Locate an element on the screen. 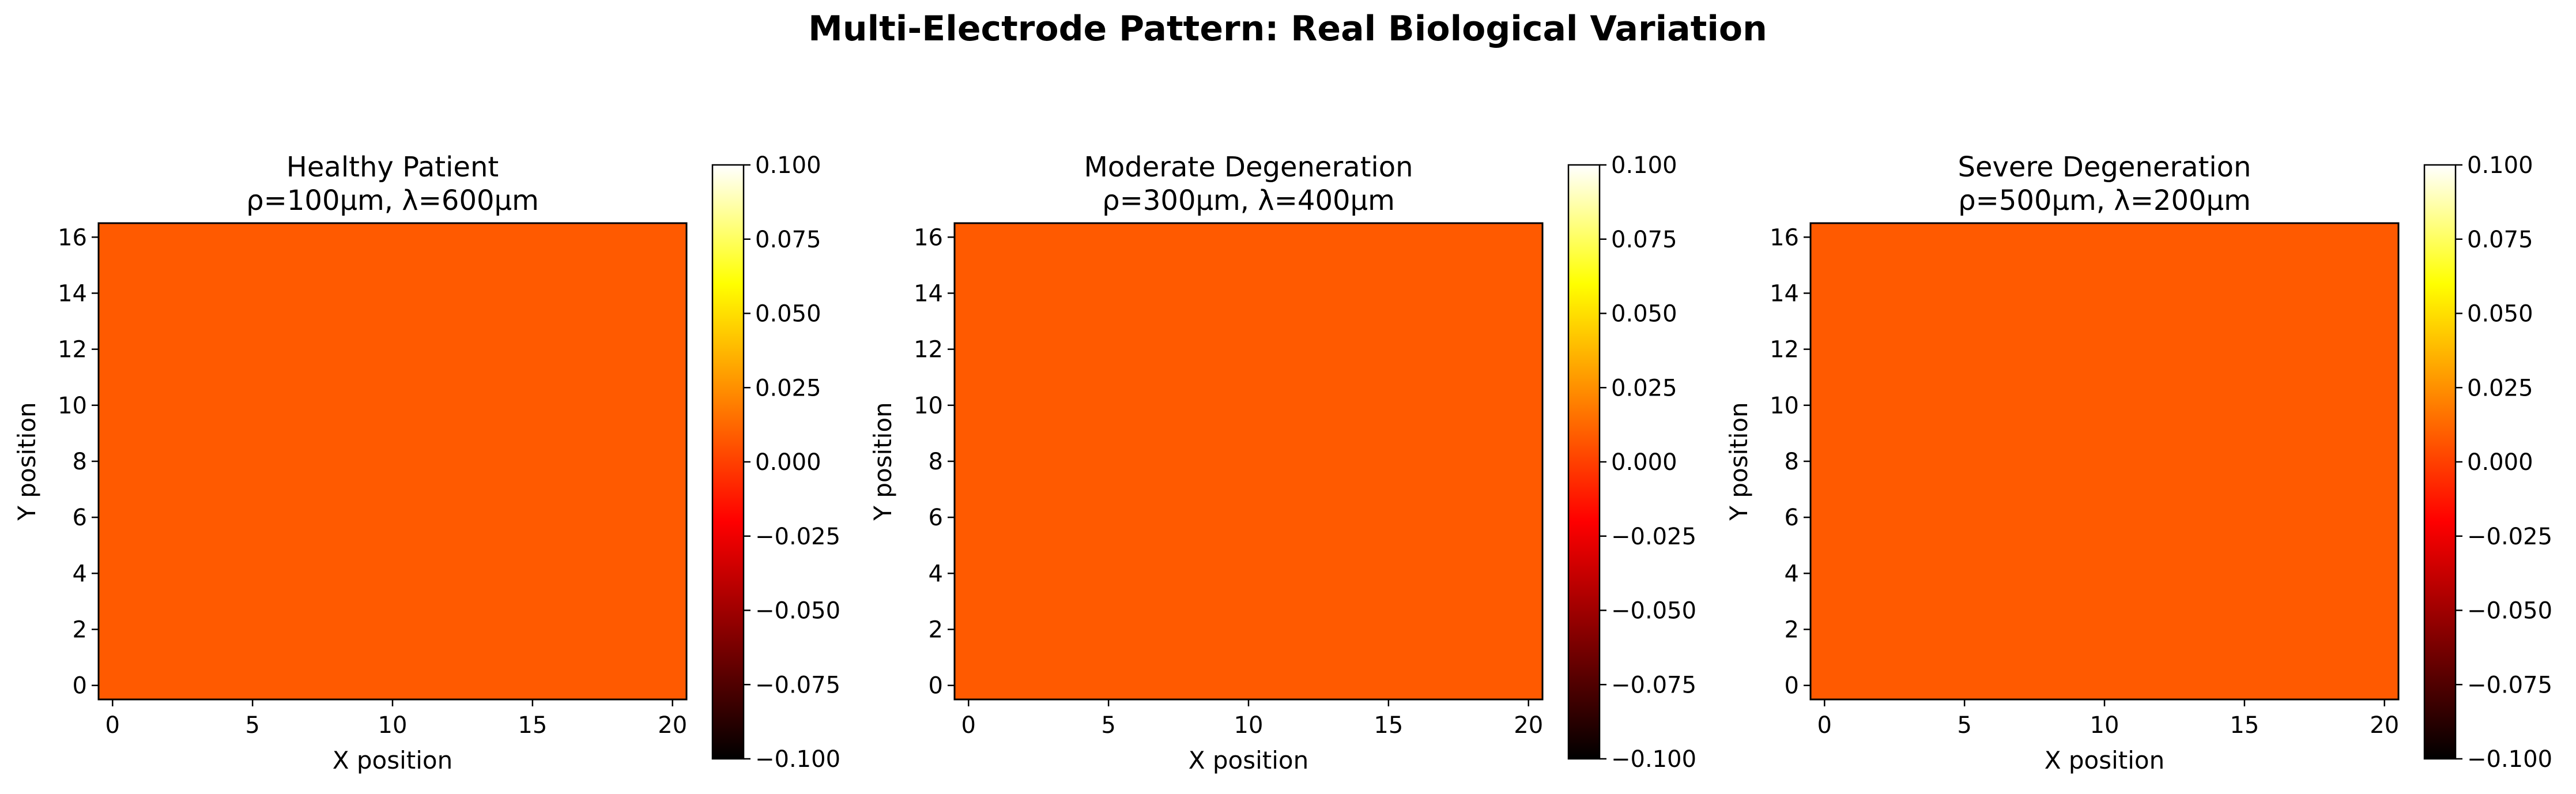 The height and width of the screenshot is (794, 2576). panel-subtitle: ρ=300μm, λ=400μm is located at coordinates (1248, 201).